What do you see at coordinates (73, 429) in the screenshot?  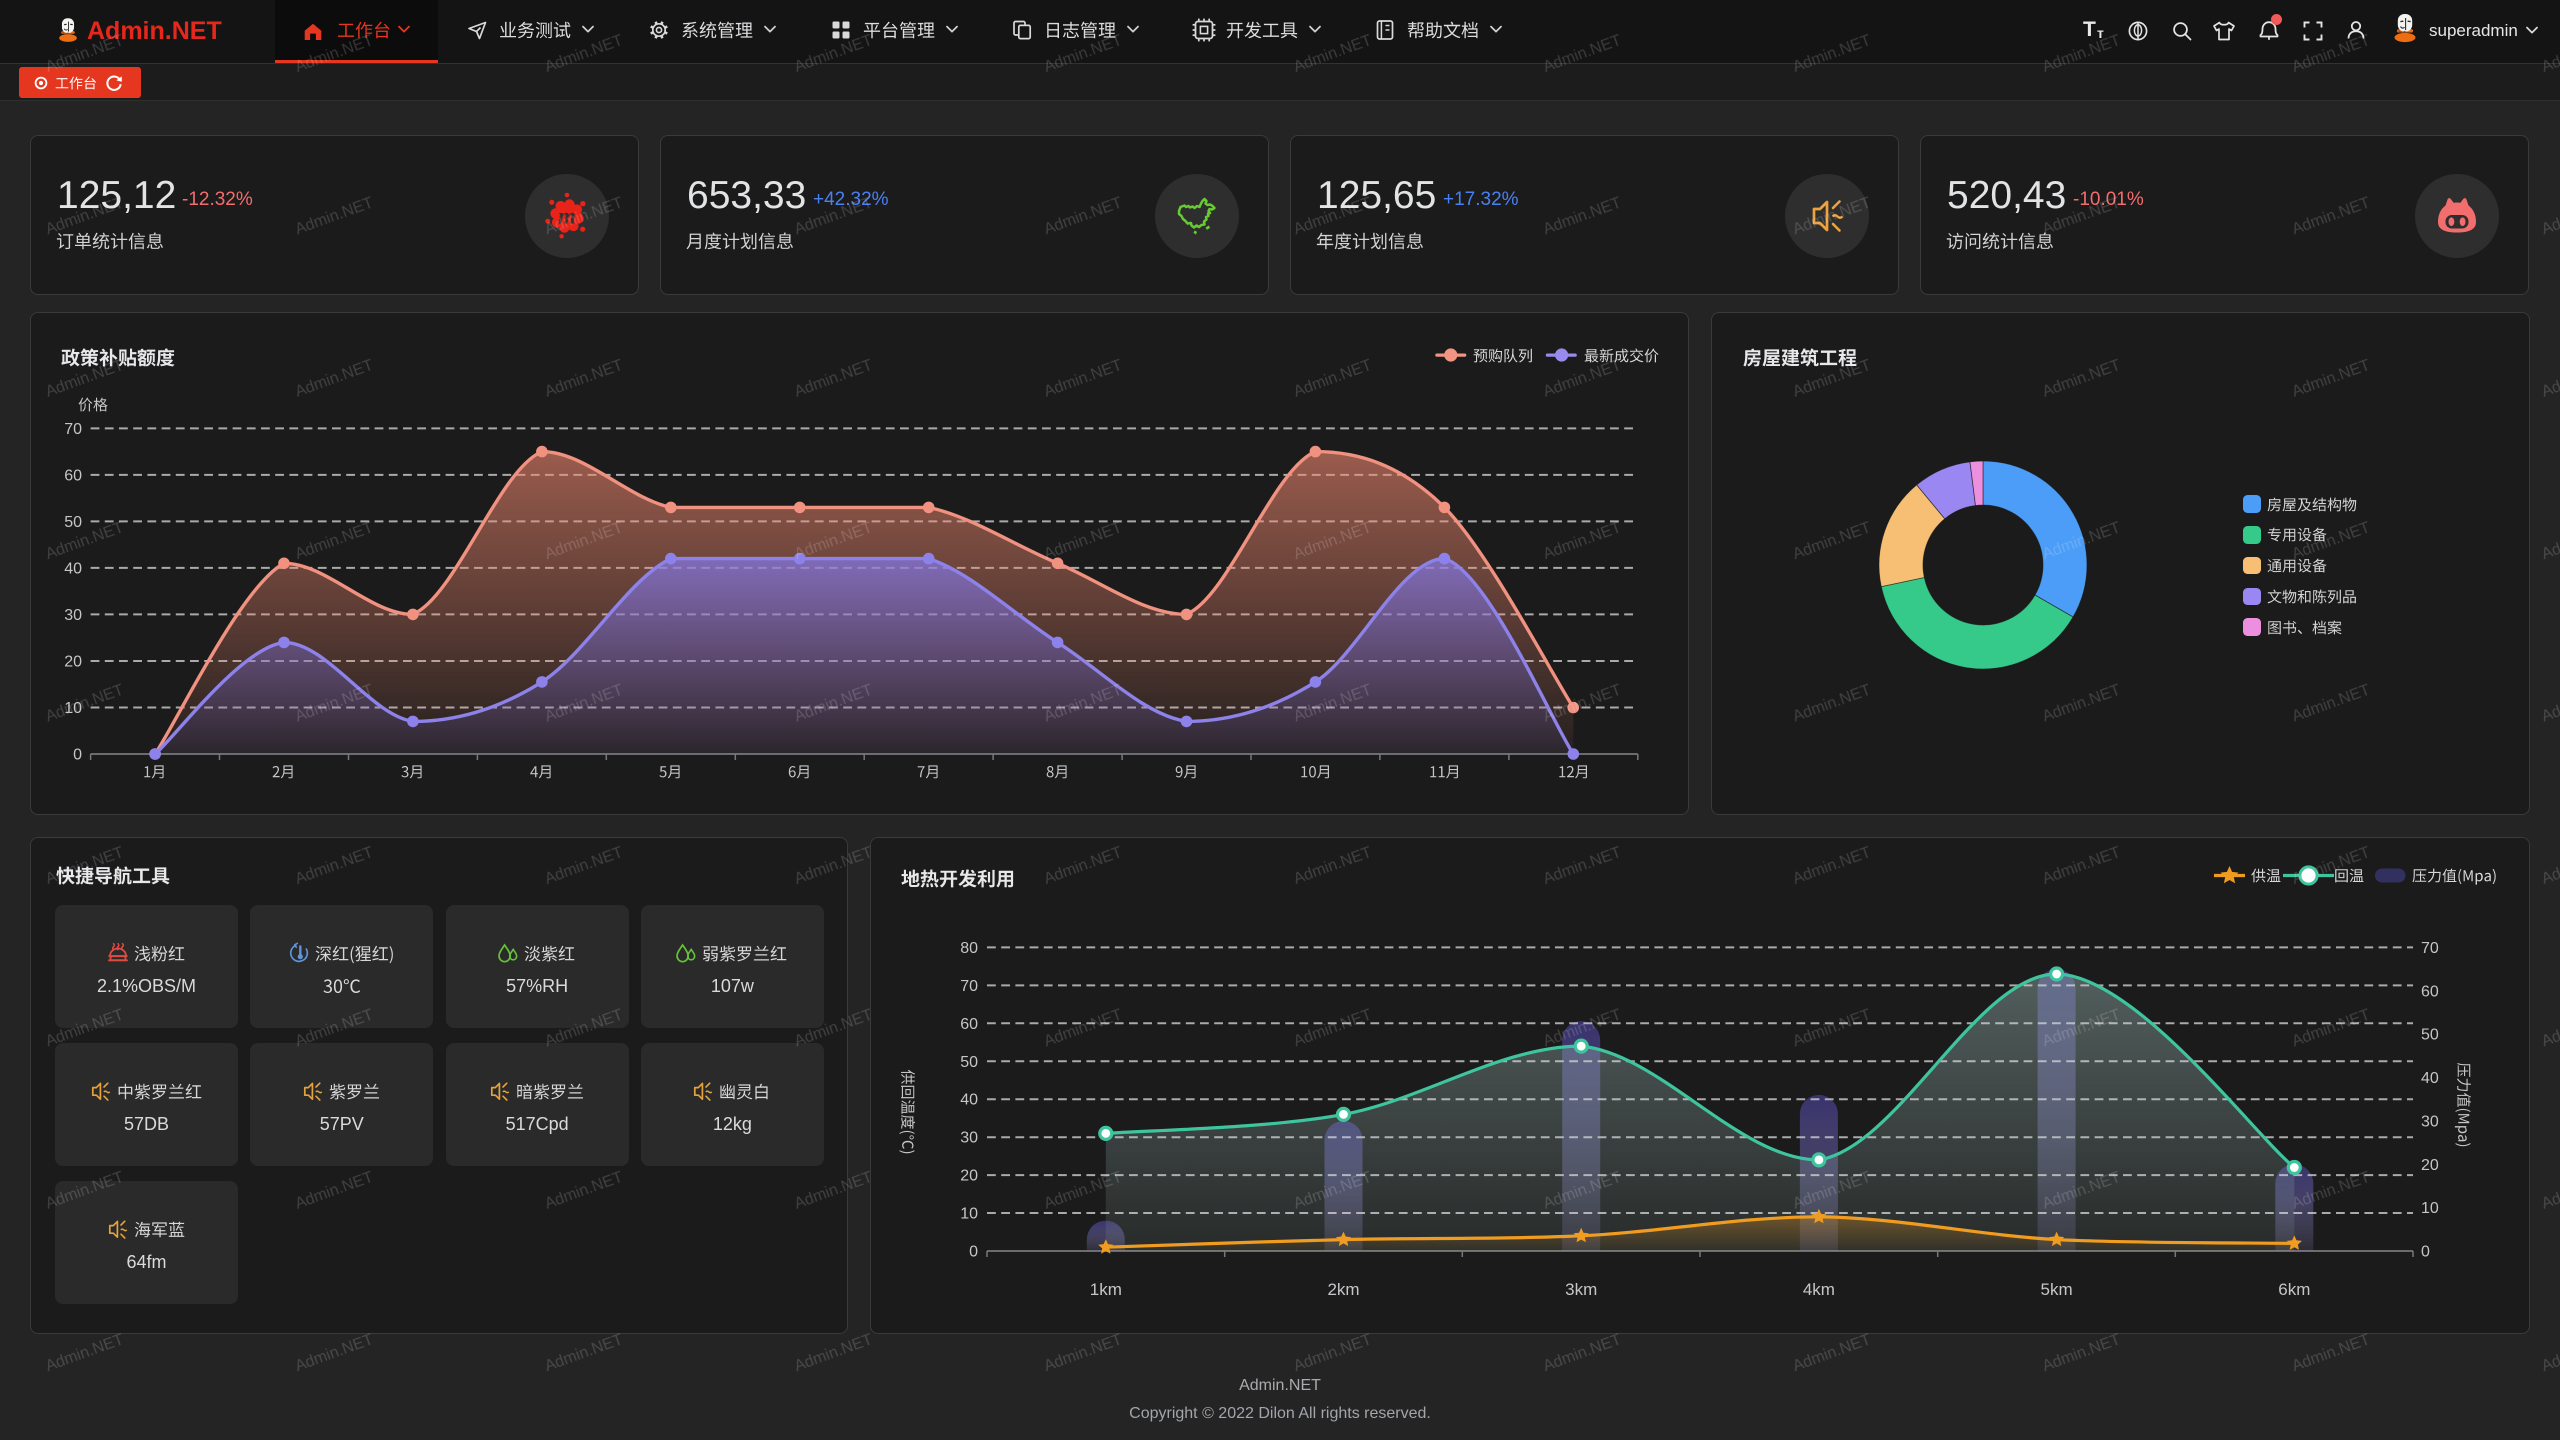 I see `svg-text: 70` at bounding box center [73, 429].